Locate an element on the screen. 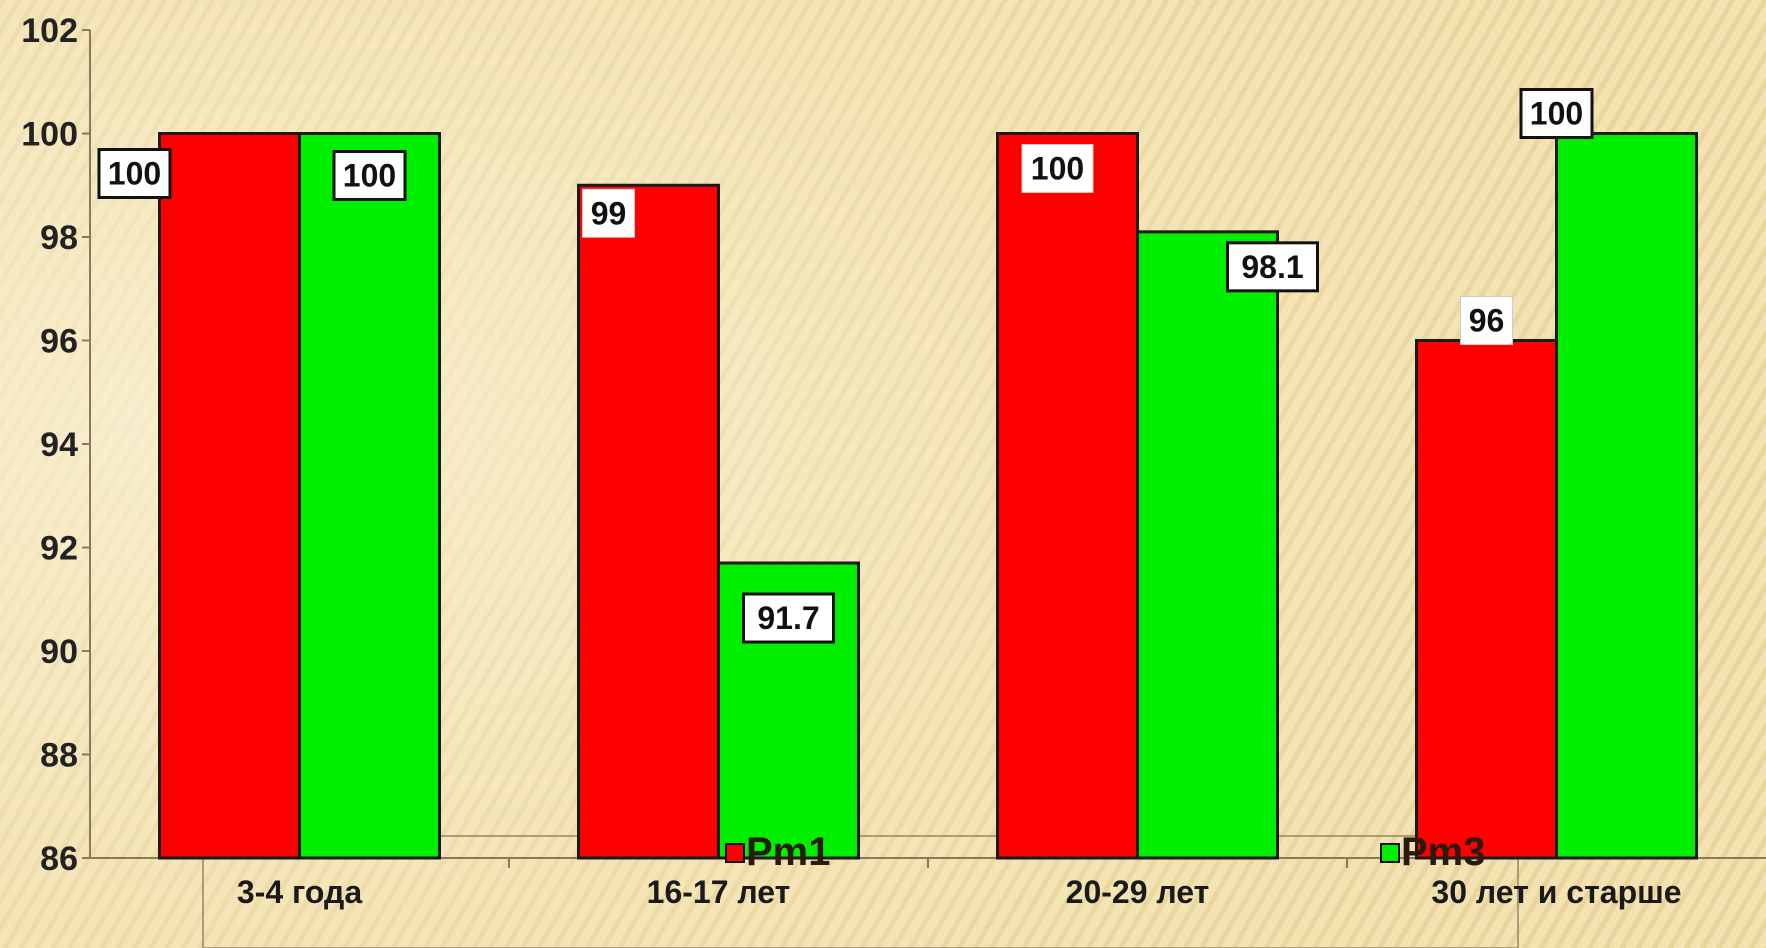 The image size is (1766, 948). x-tick-label: 30 лет и старше is located at coordinates (1556, 892).